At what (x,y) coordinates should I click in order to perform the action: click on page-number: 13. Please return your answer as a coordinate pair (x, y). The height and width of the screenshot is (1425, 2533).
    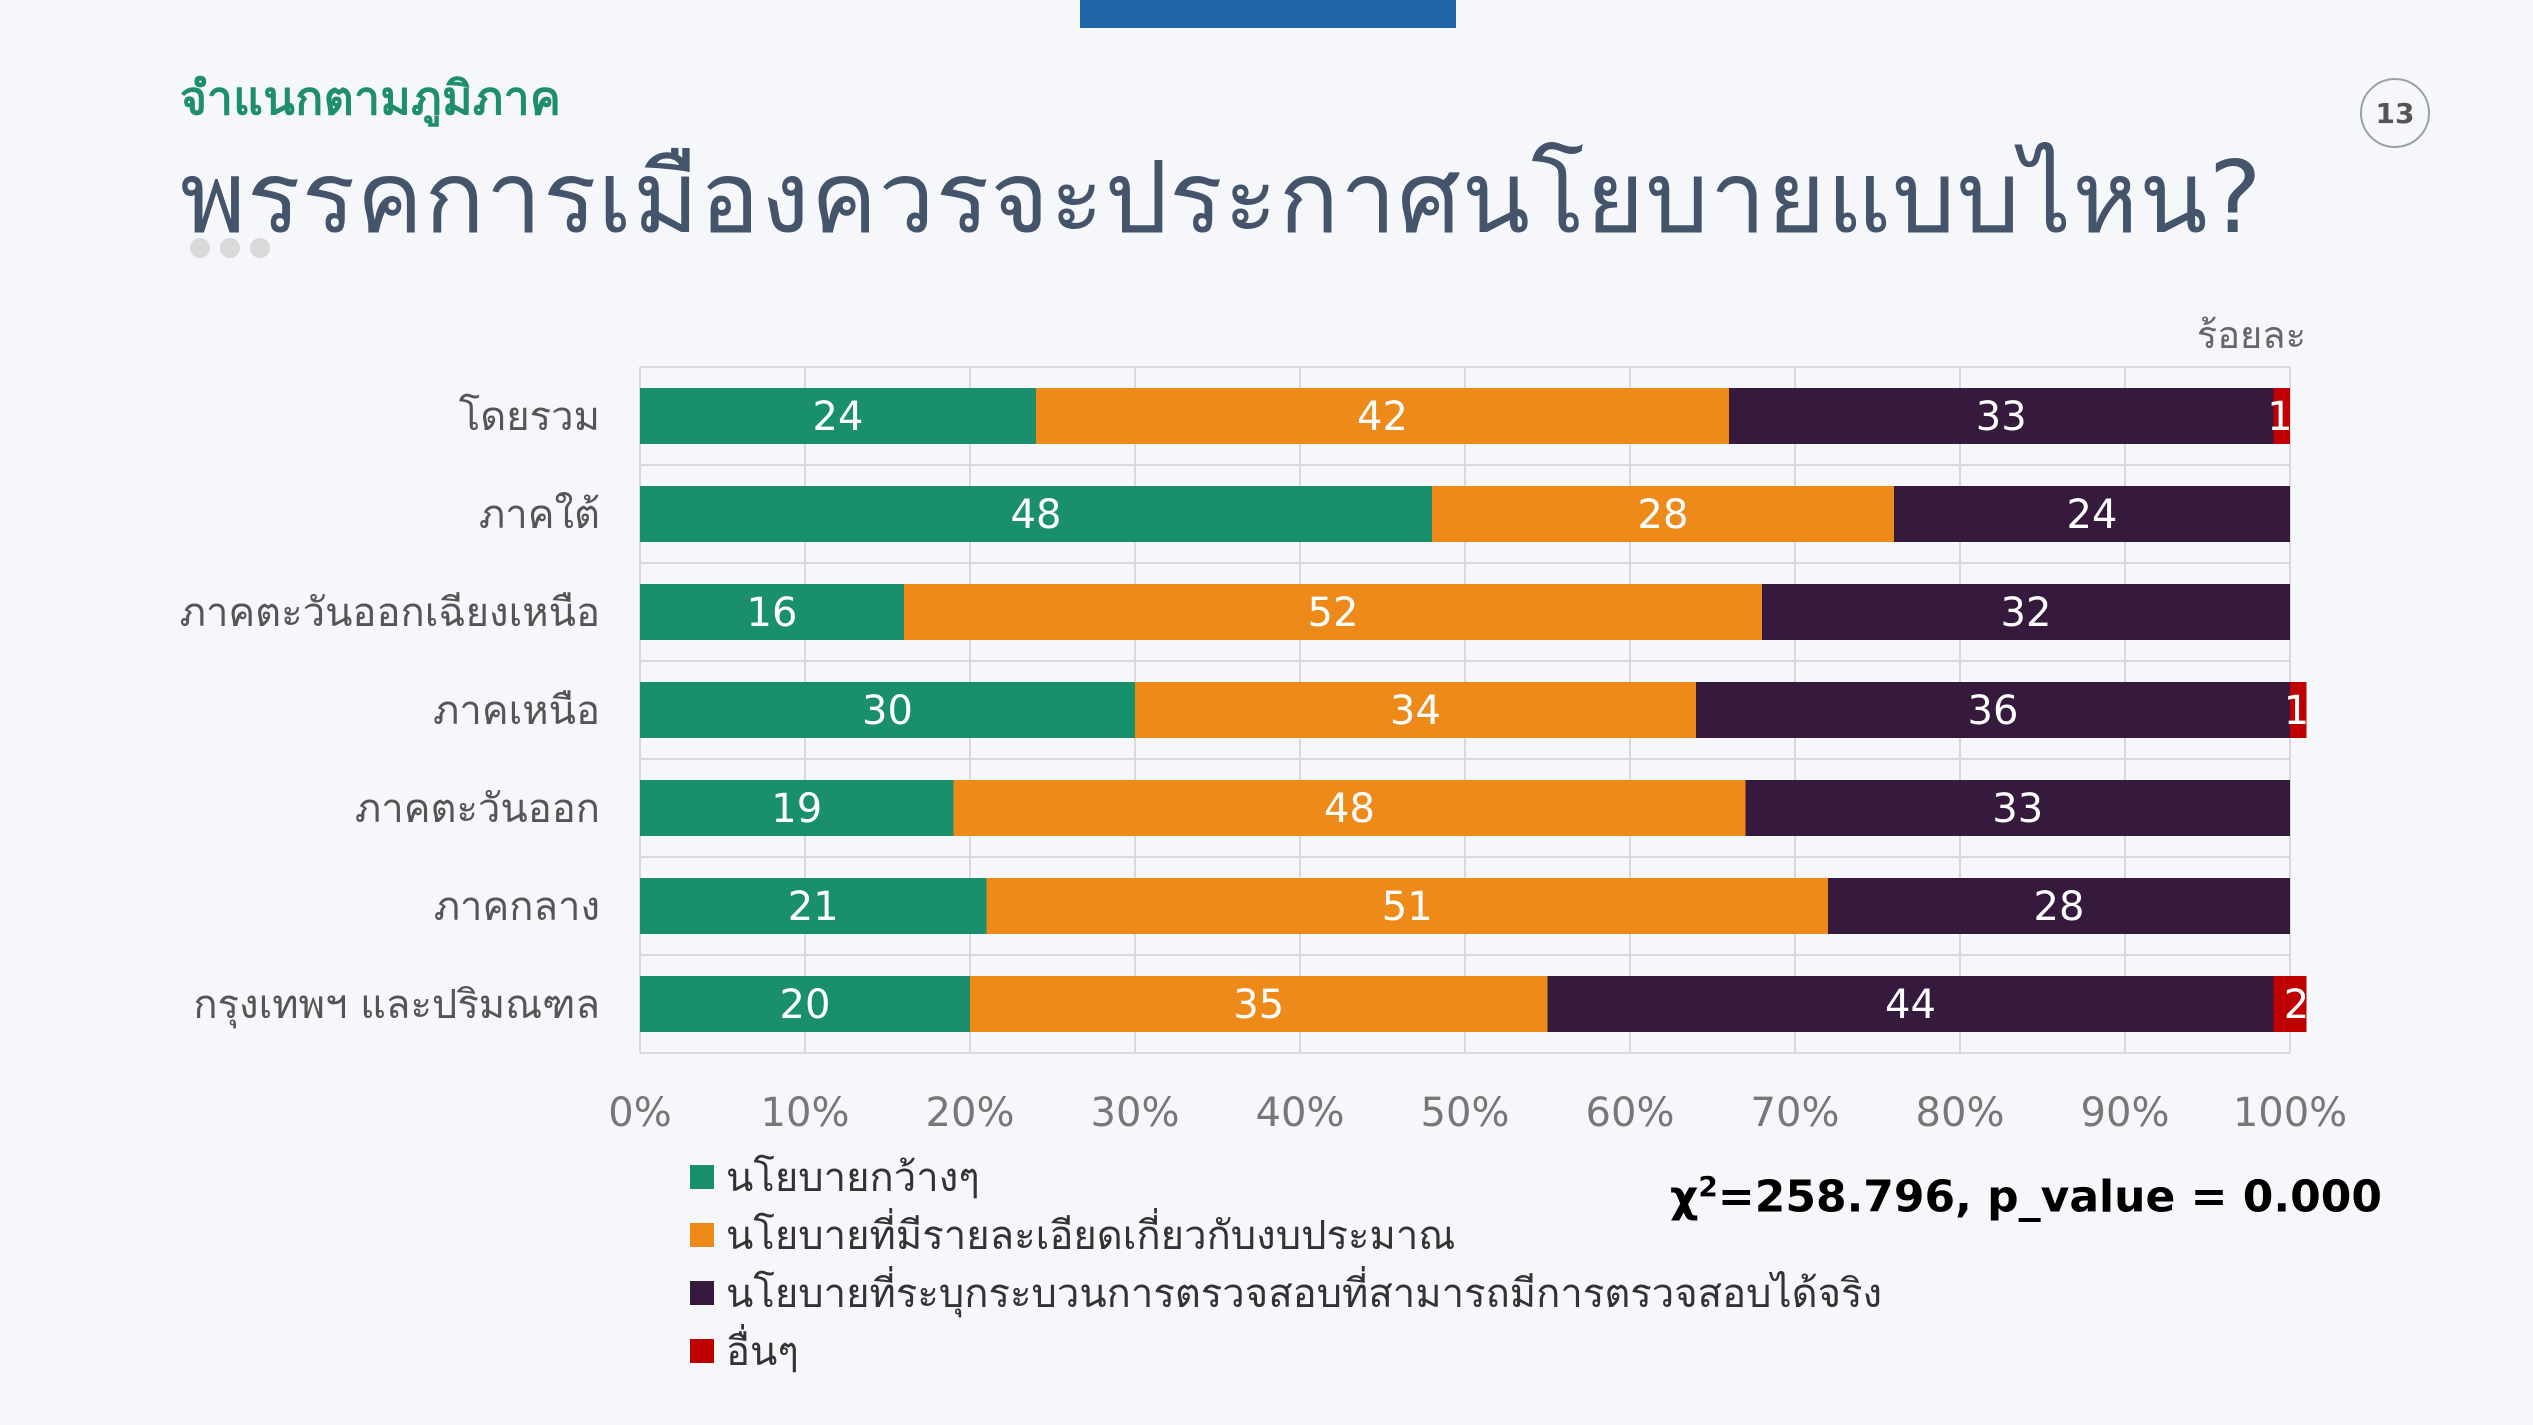
    Looking at the image, I should click on (2395, 113).